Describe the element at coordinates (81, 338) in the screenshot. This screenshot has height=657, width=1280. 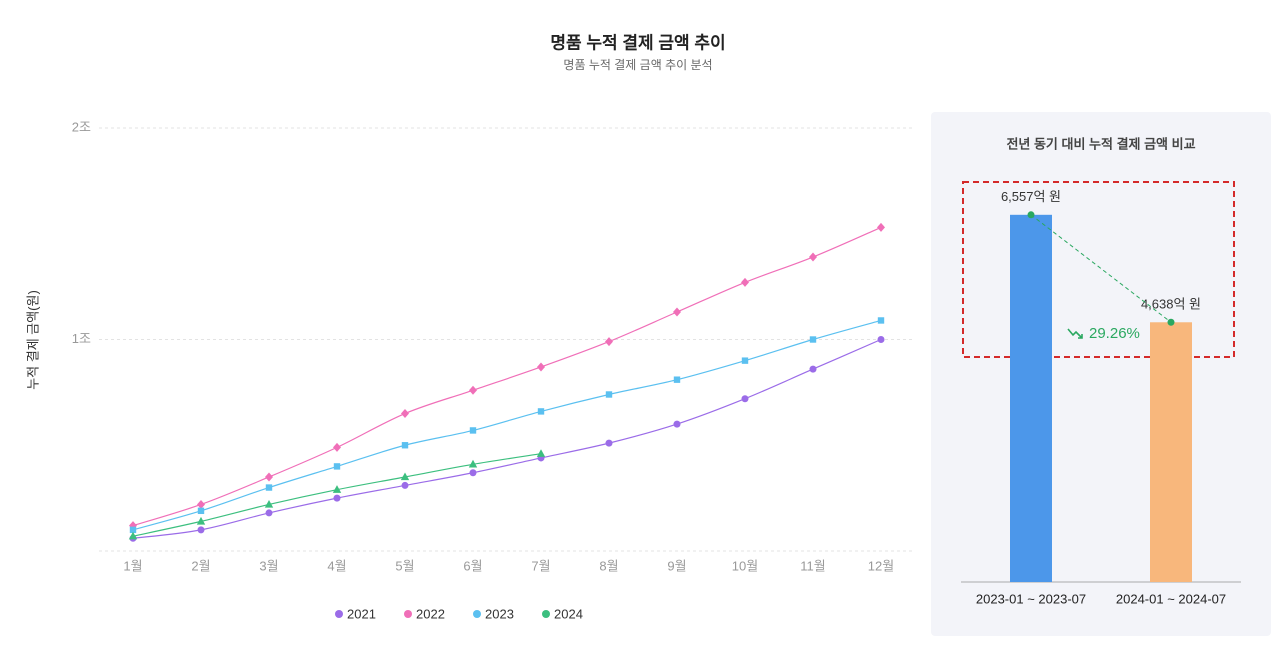
I see `y-tick-label: 1조` at that location.